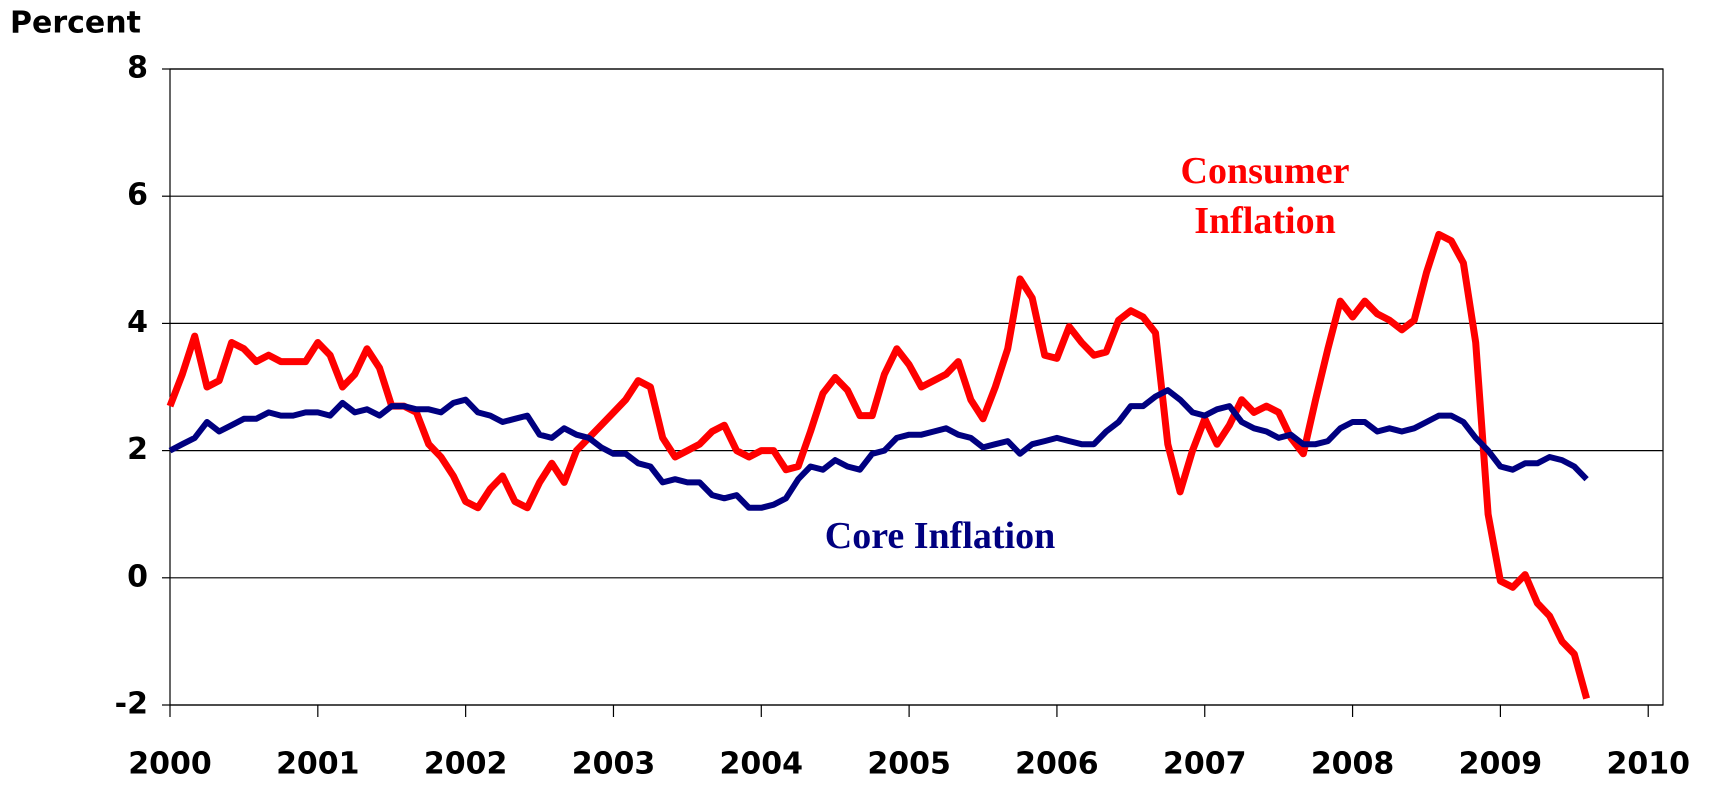  I want to click on x-tick-label: 2004, so click(762, 764).